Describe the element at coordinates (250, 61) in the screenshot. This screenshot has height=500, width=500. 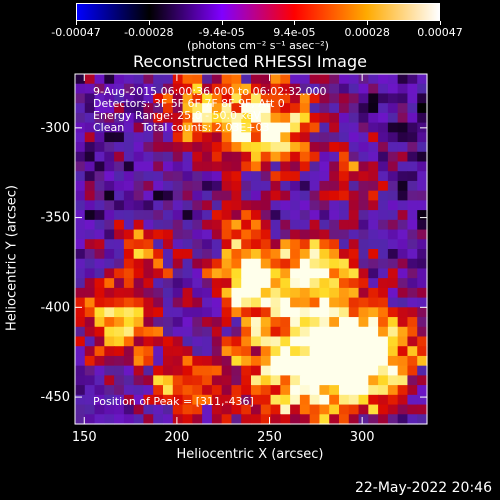
I see `chart-title: Reconstructed RHESSI Image` at that location.